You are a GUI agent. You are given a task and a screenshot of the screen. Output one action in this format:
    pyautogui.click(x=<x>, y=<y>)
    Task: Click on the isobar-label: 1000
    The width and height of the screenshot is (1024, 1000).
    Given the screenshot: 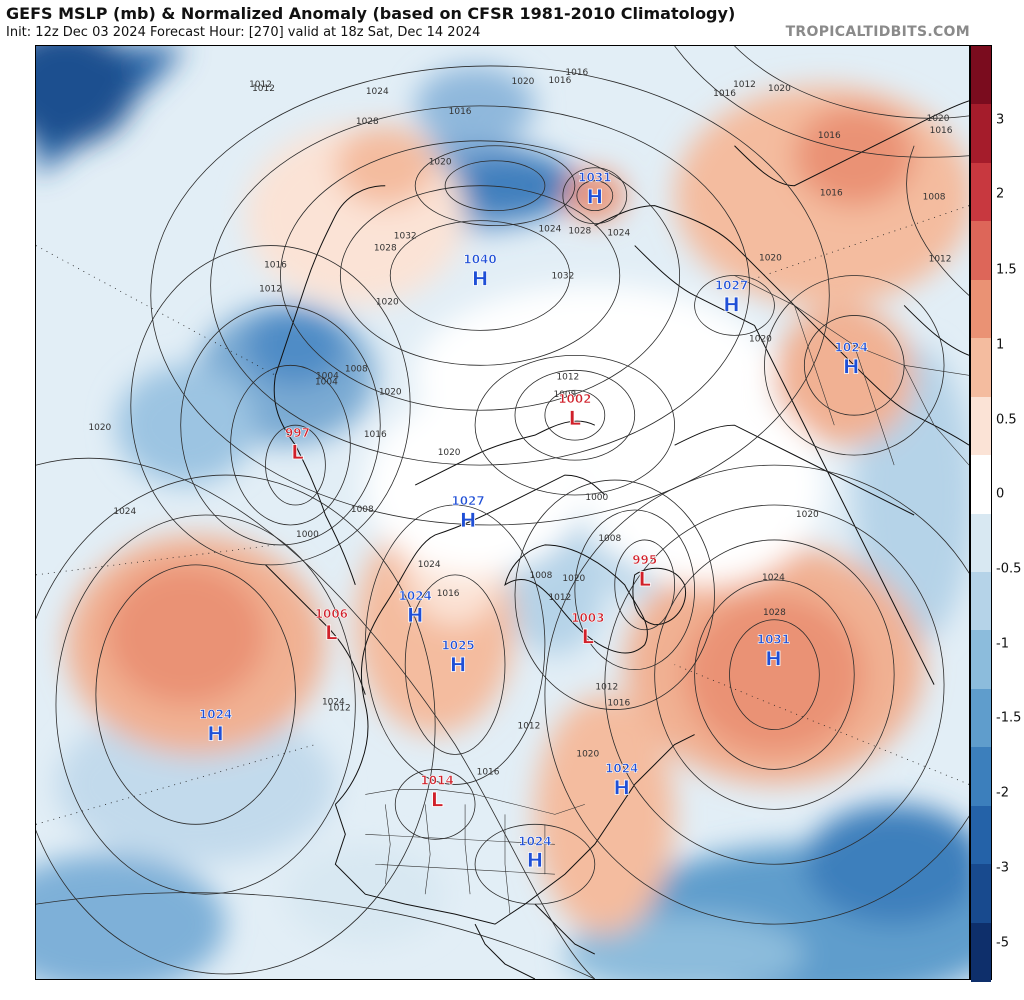 What is the action you would take?
    pyautogui.click(x=596, y=498)
    